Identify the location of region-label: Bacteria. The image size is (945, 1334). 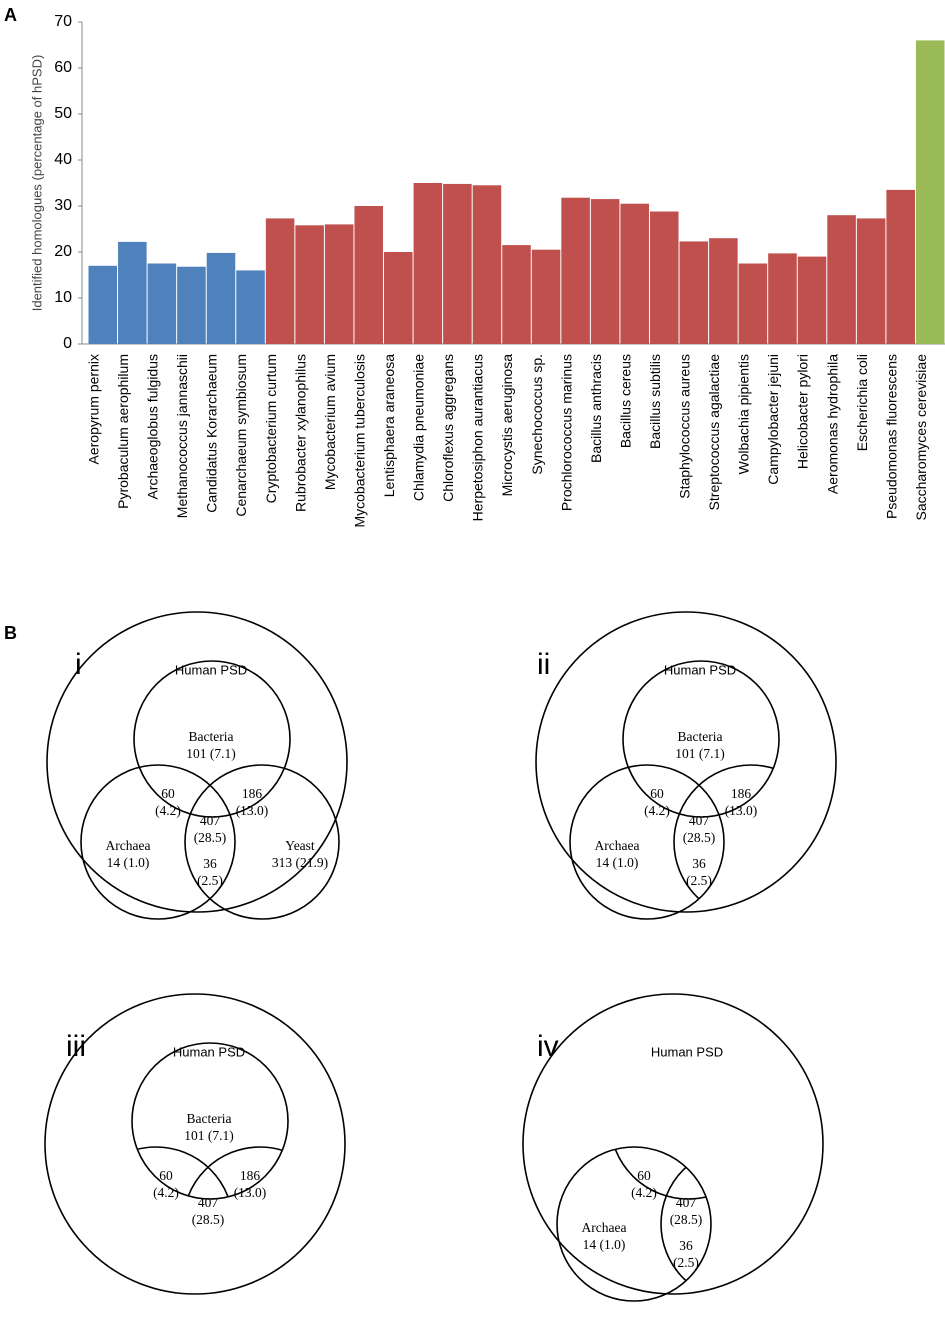
(211, 736).